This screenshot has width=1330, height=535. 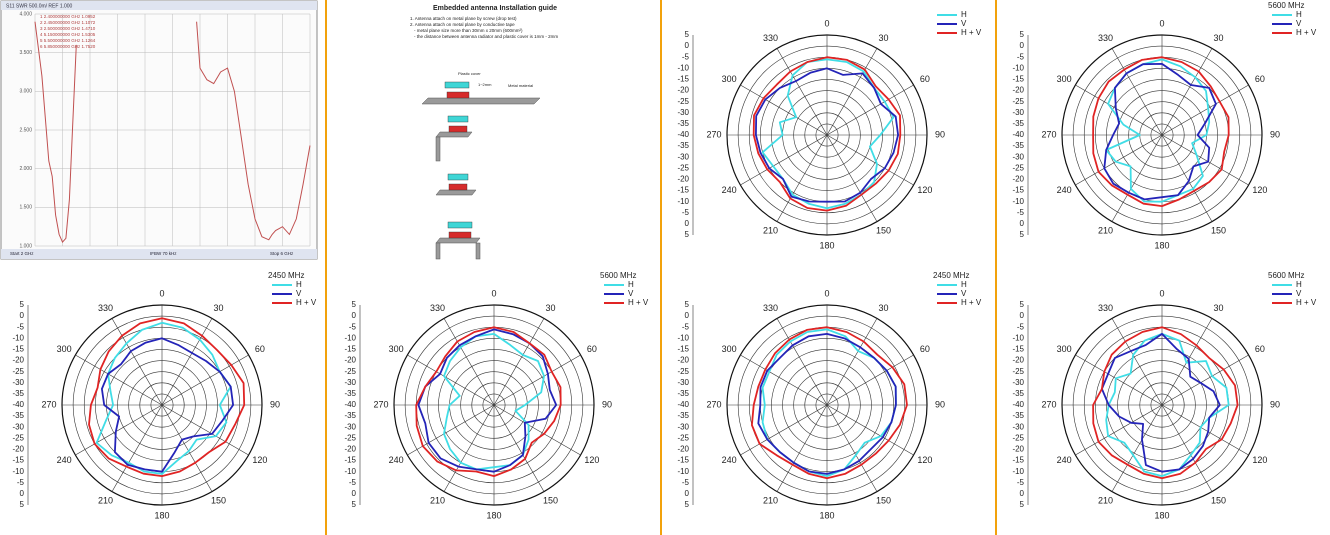 What do you see at coordinates (1275, 134) in the screenshot?
I see `theta-tick-label: 90` at bounding box center [1275, 134].